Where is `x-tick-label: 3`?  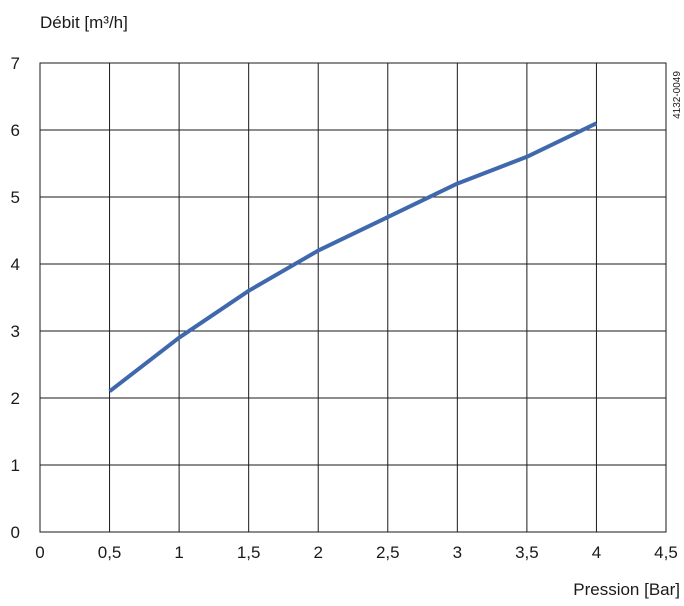
x-tick-label: 3 is located at coordinates (457, 552).